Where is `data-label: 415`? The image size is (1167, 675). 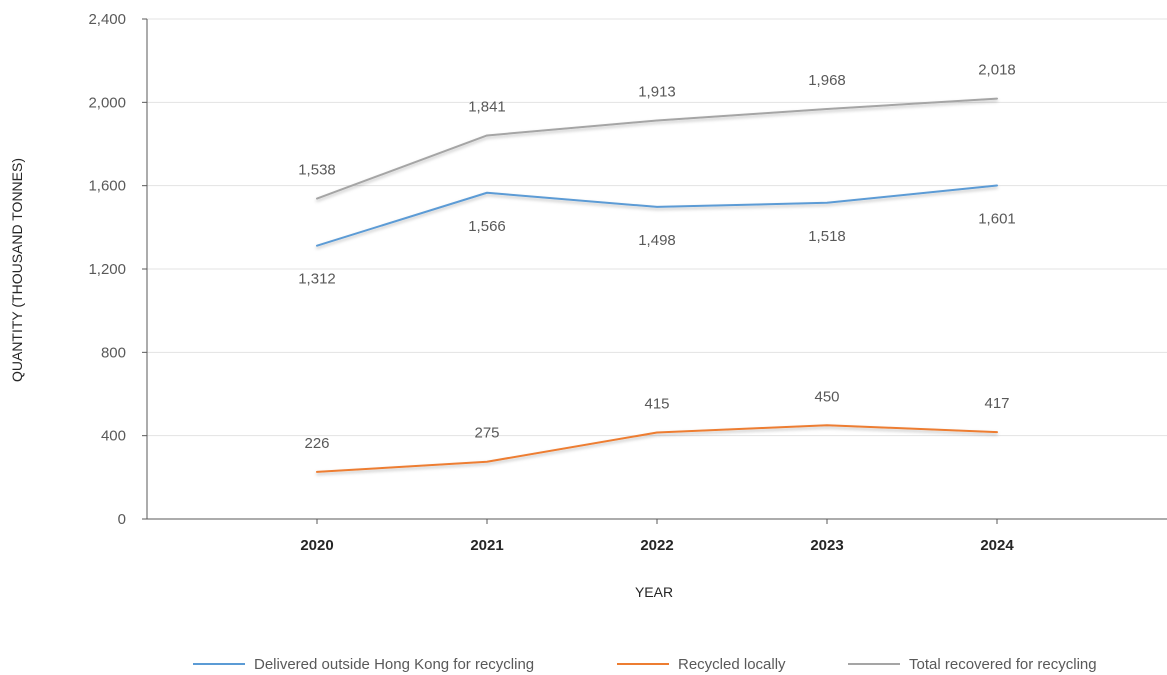
data-label: 415 is located at coordinates (656, 404).